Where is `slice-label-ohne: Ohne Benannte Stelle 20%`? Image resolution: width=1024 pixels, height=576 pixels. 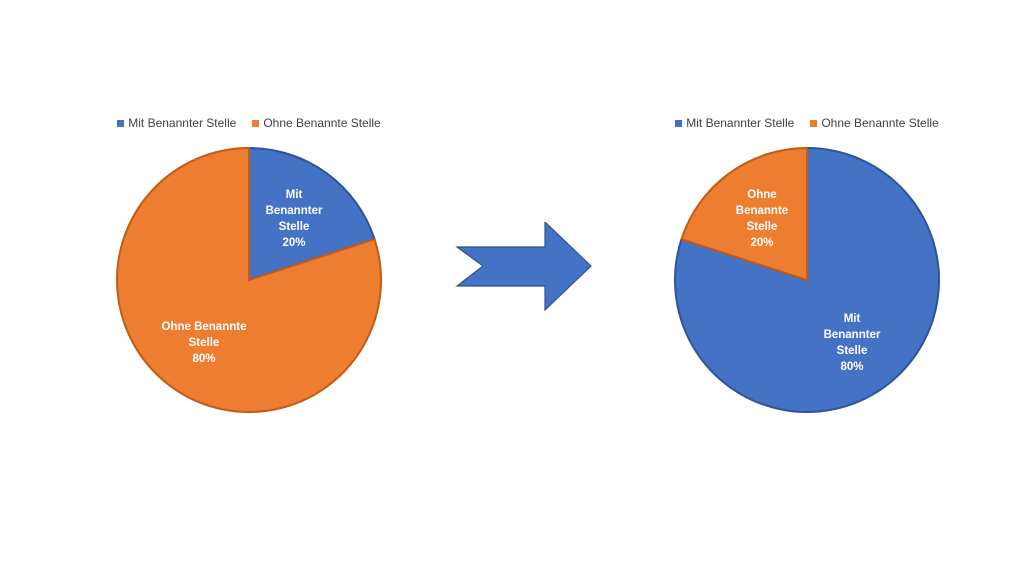 slice-label-ohne: Ohne Benannte Stelle 20% is located at coordinates (762, 219).